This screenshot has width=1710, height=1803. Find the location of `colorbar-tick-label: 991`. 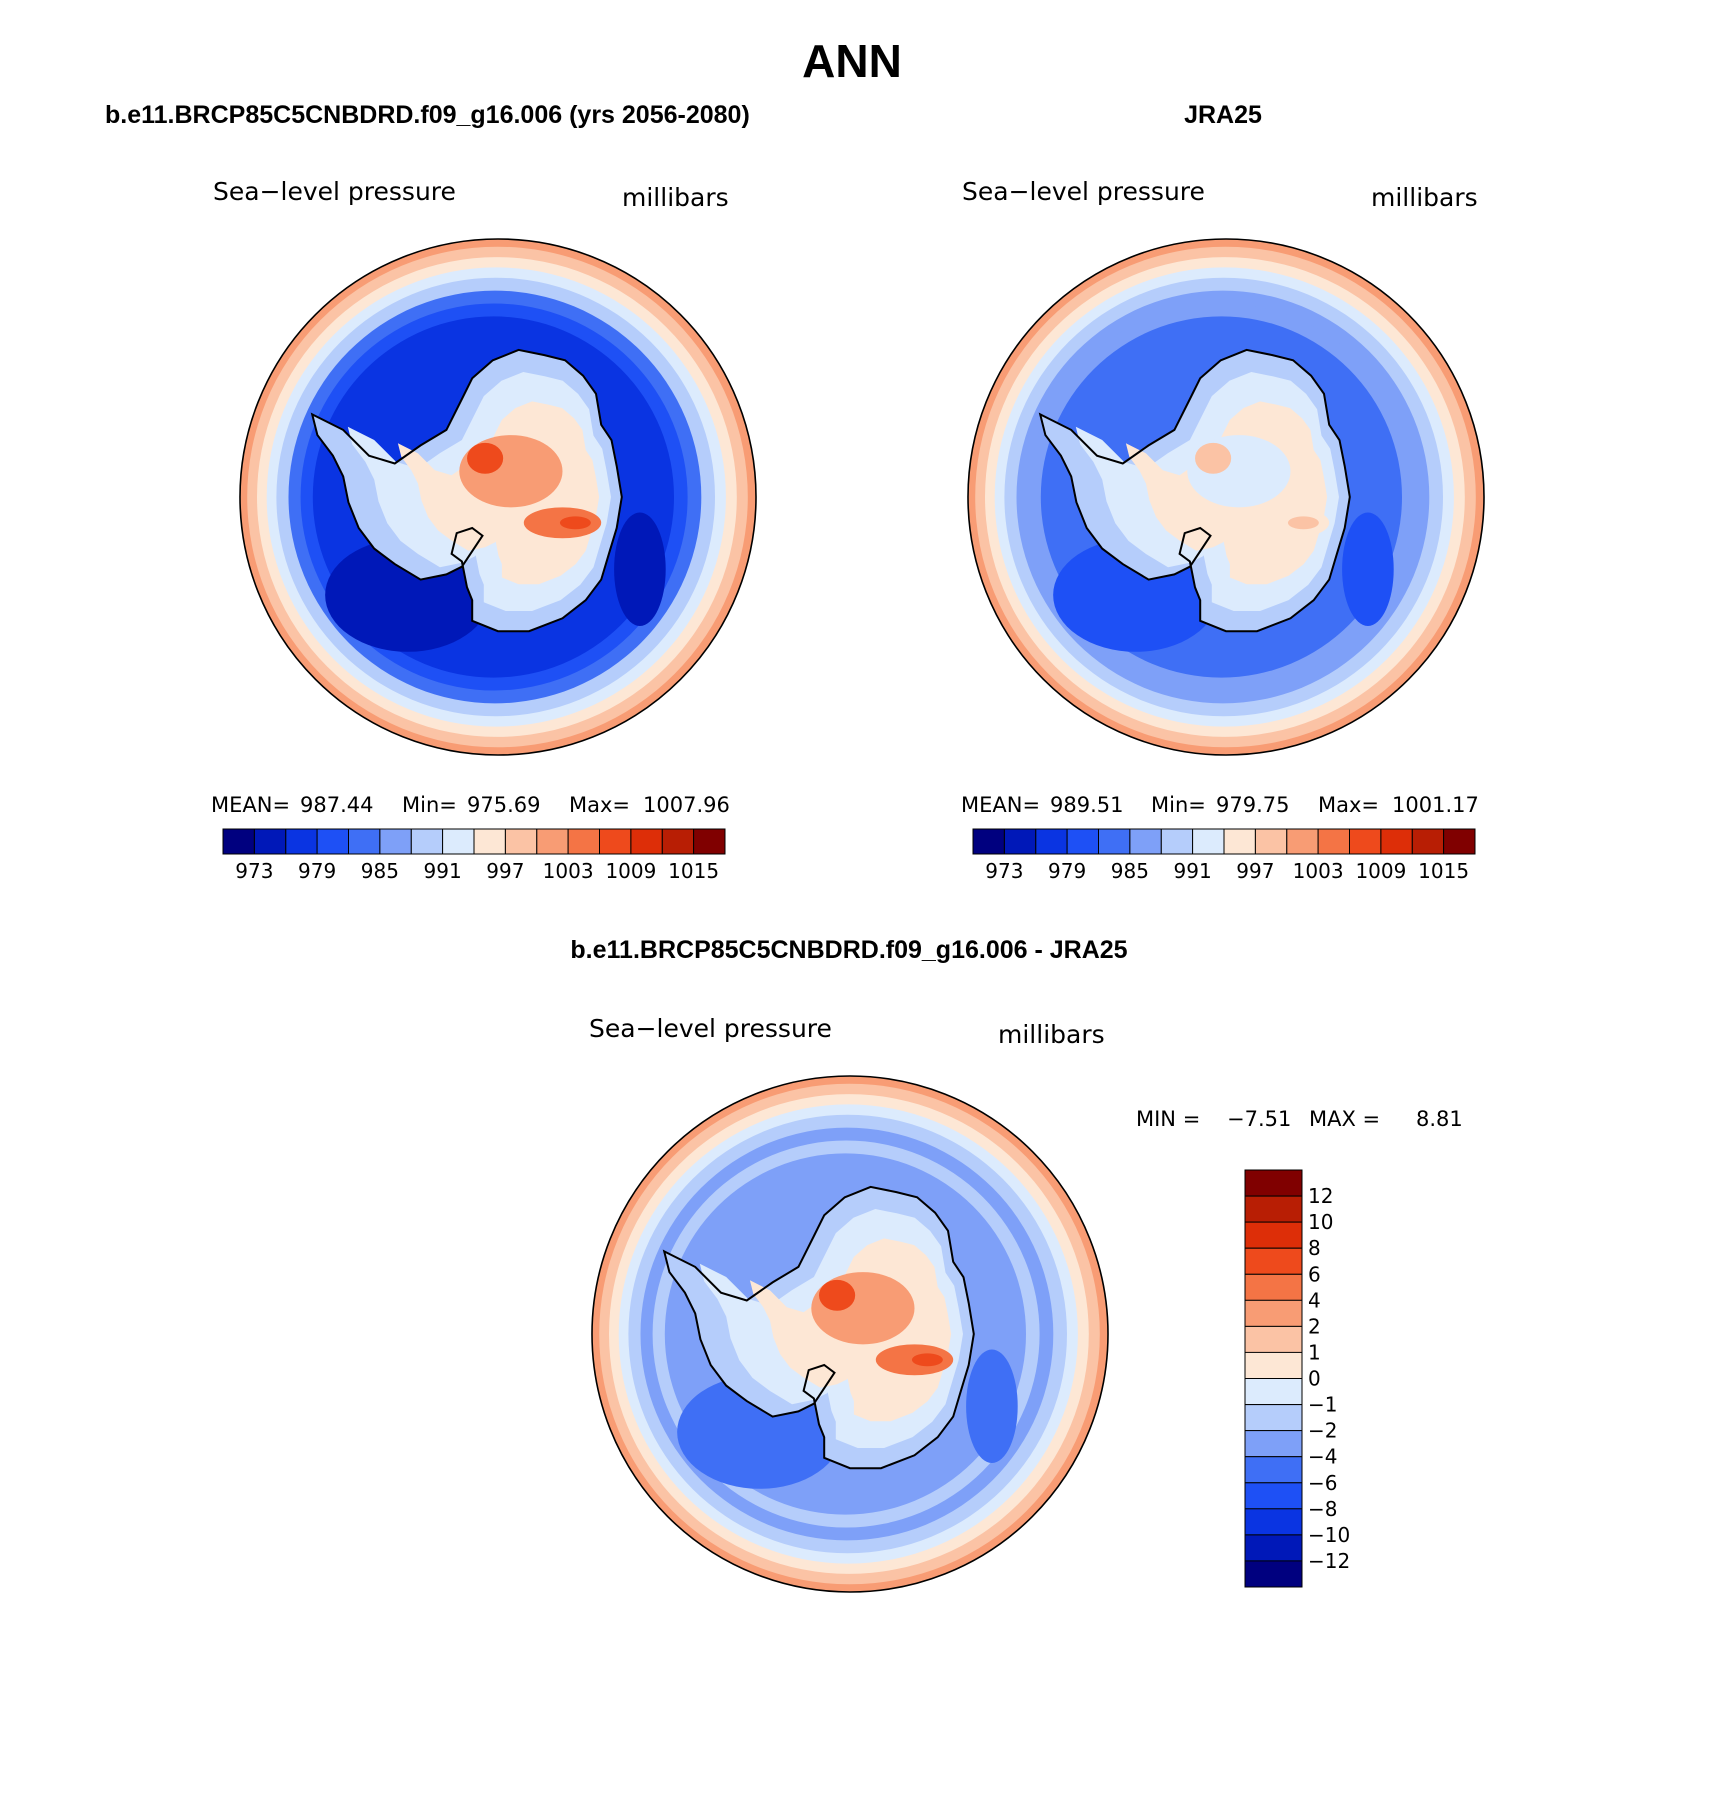

colorbar-tick-label: 991 is located at coordinates (1193, 871).